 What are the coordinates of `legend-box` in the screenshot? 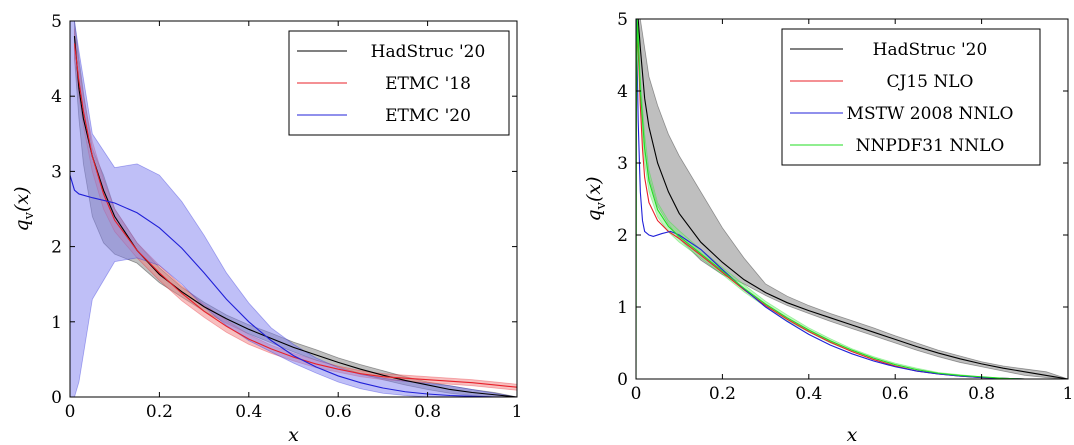 It's located at (911, 97).